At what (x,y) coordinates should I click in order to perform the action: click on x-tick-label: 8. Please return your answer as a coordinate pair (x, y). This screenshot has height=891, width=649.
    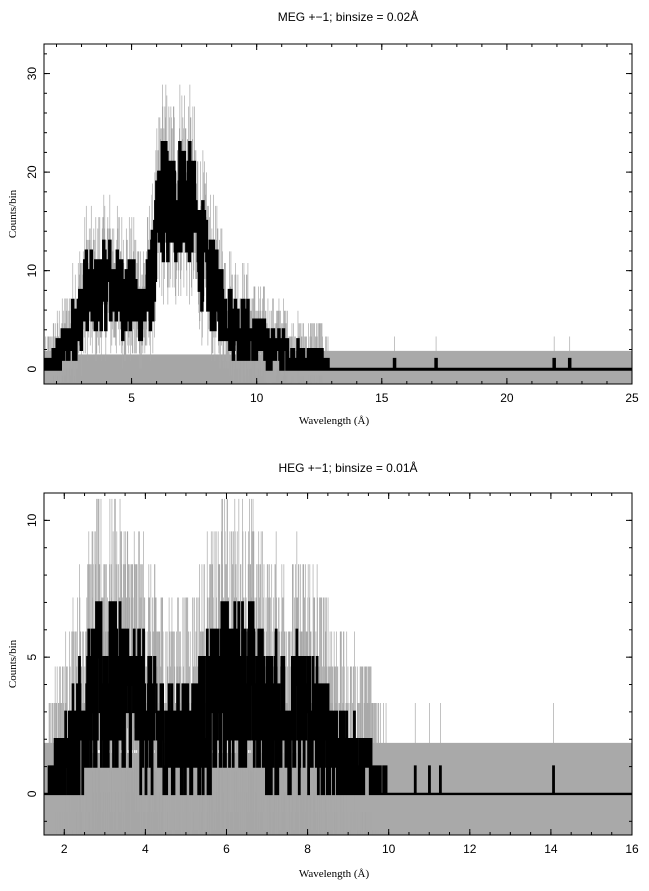
    Looking at the image, I should click on (307, 849).